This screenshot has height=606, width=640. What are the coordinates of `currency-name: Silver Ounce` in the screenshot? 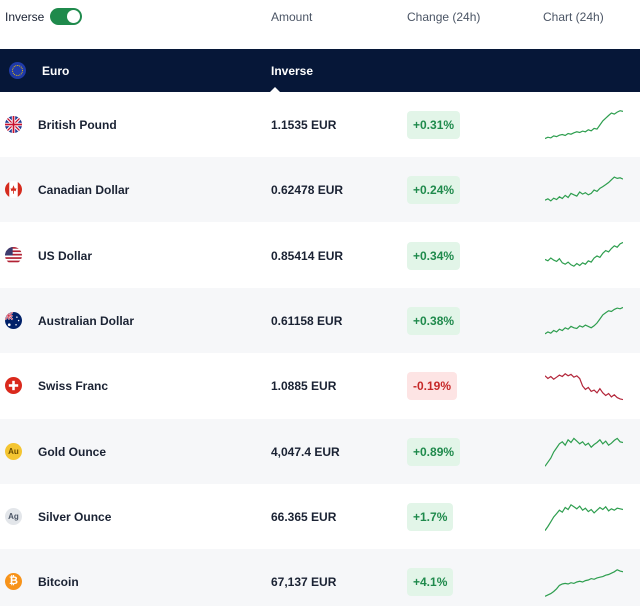 It's located at (75, 516).